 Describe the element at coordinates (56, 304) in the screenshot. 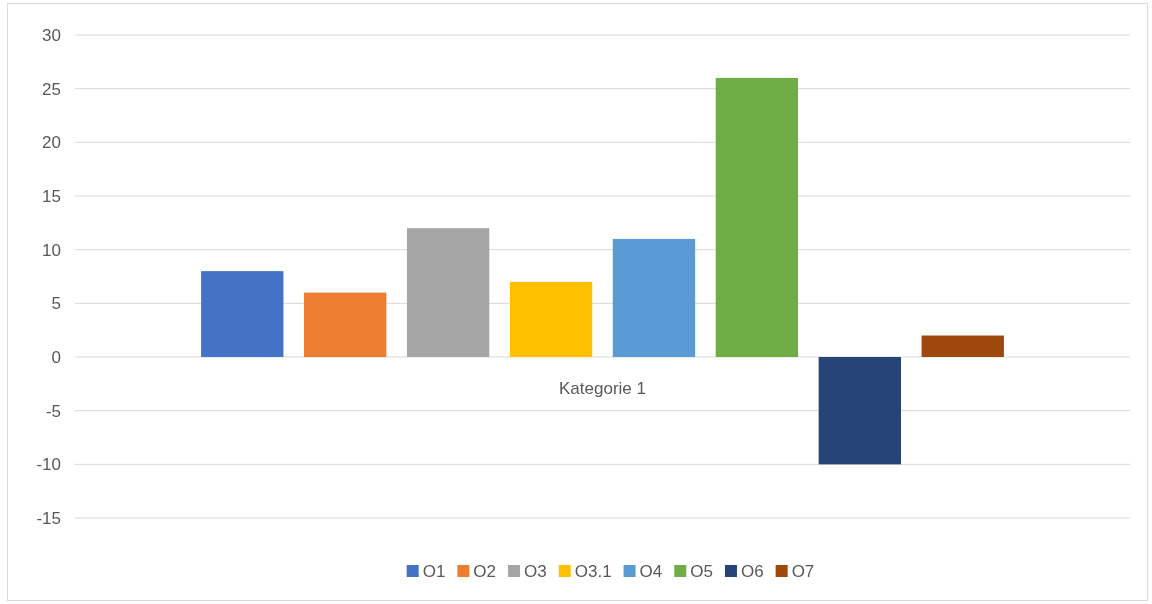

I see `y-tick-label: 5` at that location.